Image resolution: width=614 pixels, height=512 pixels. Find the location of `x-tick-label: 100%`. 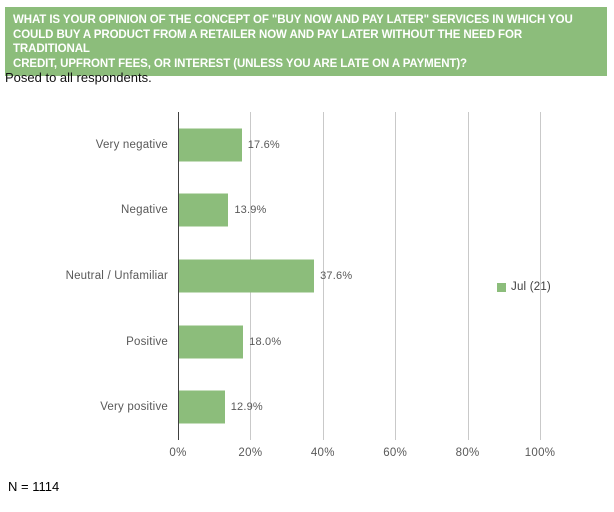

x-tick-label: 100% is located at coordinates (540, 453).